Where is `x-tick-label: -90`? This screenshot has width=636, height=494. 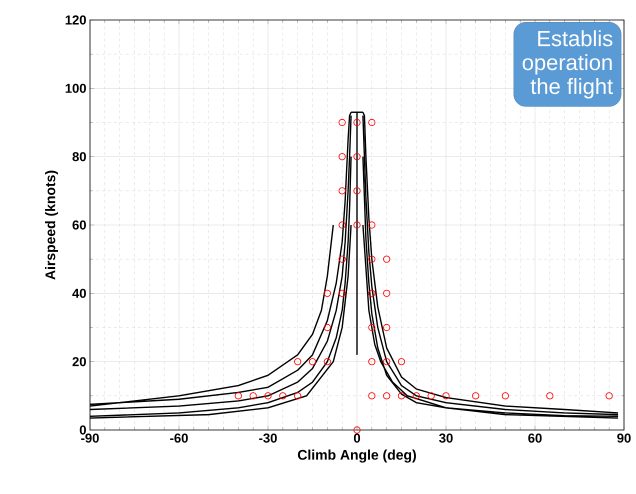
x-tick-label: -90 is located at coordinates (90, 438).